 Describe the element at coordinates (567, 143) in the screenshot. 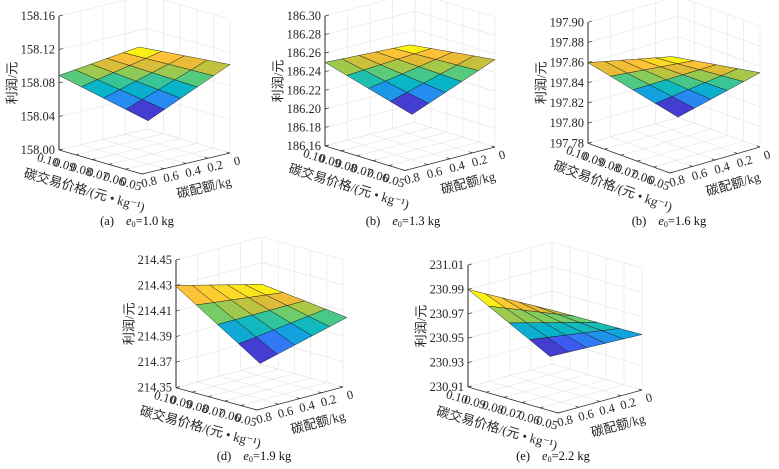

I see `z-tick-label: 197.78` at that location.